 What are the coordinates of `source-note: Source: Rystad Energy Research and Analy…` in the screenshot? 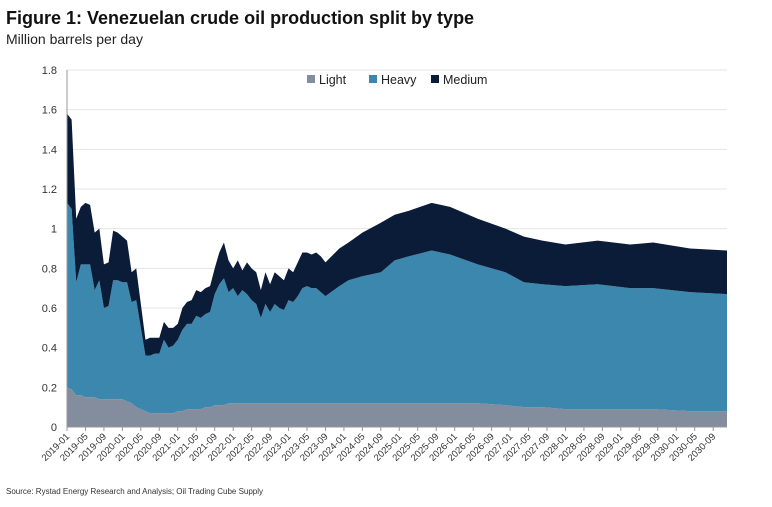 It's located at (135, 491).